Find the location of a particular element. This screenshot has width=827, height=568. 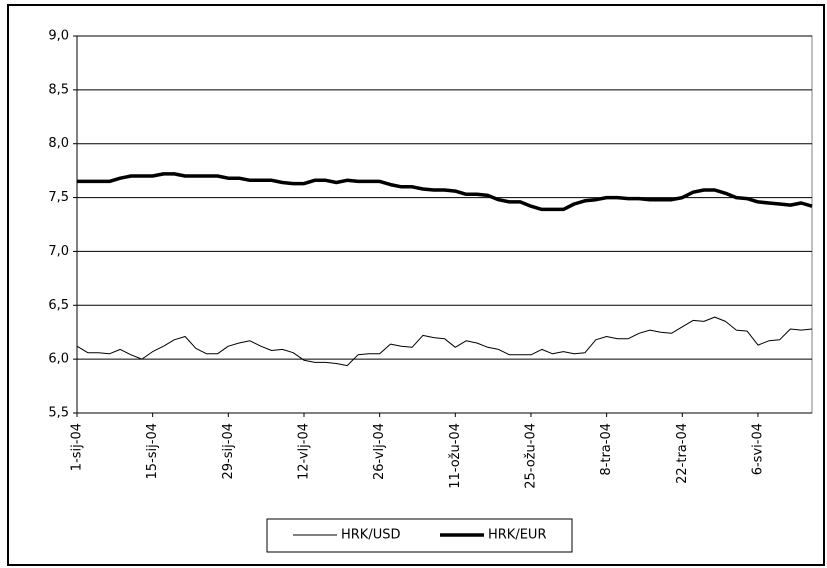

legend-label: HRK/USD is located at coordinates (371, 535).